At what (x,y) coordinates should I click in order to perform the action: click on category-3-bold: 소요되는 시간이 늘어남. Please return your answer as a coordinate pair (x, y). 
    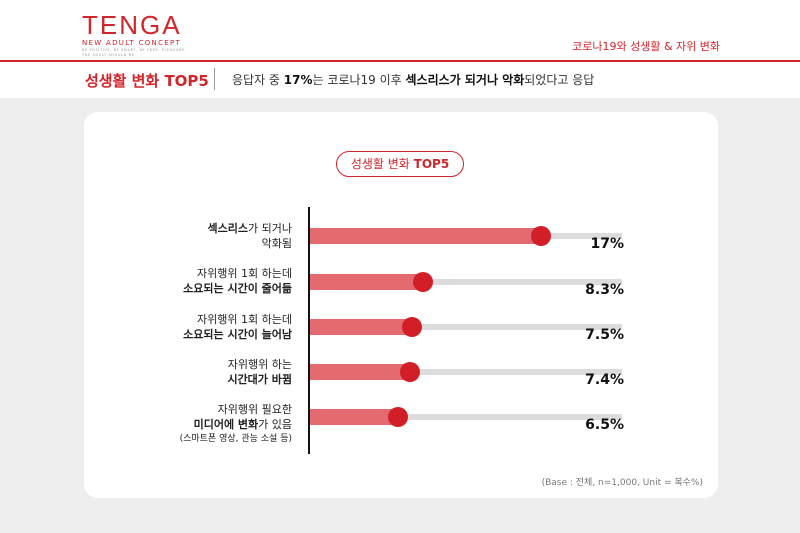
    Looking at the image, I should click on (237, 334).